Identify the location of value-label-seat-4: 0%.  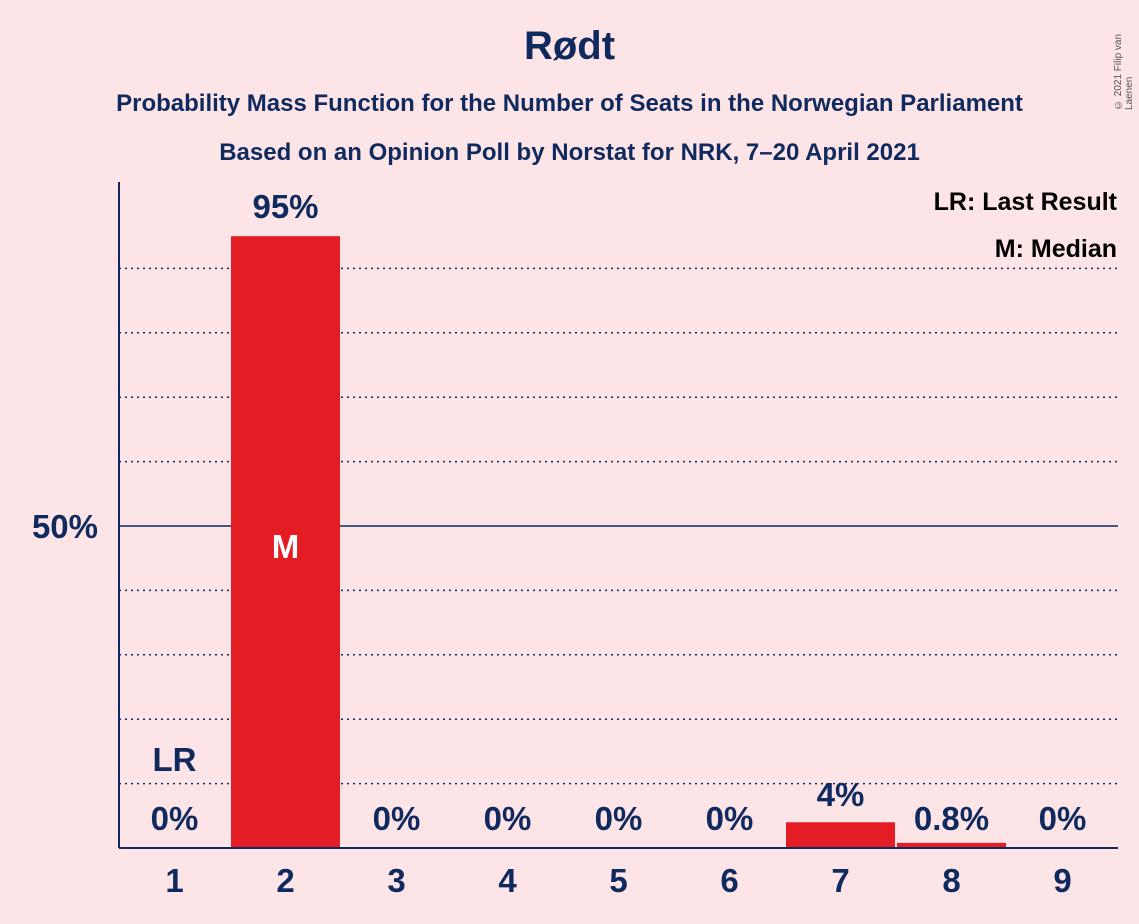
(508, 818).